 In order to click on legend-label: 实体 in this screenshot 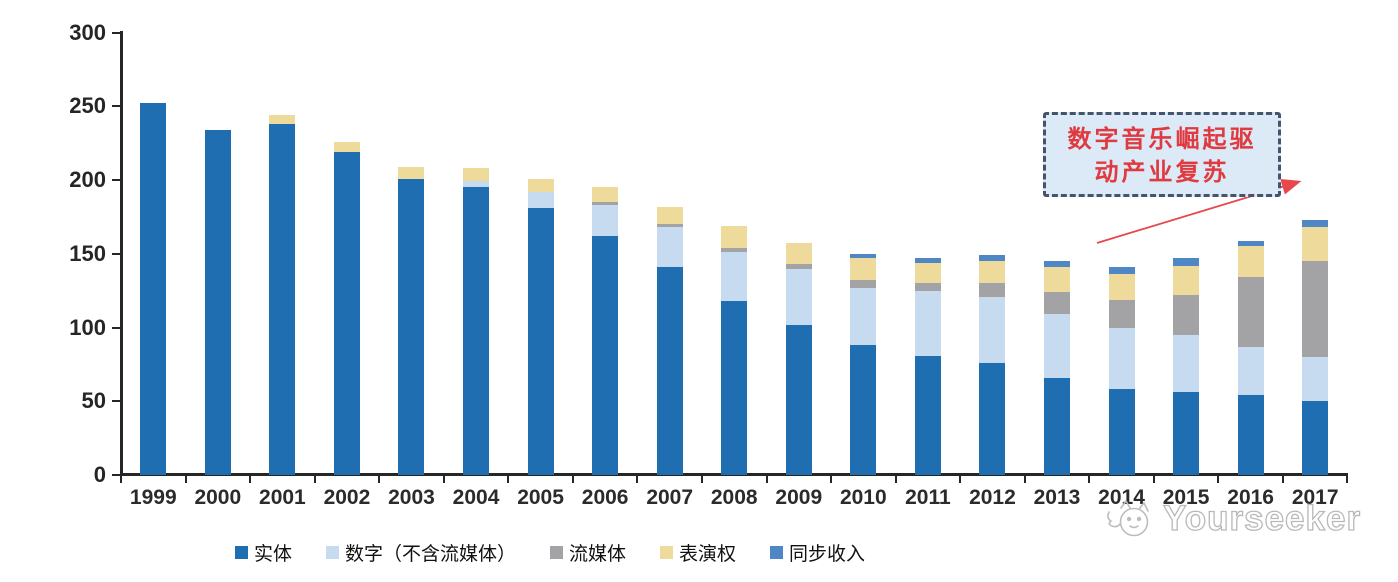, I will do `click(272, 554)`.